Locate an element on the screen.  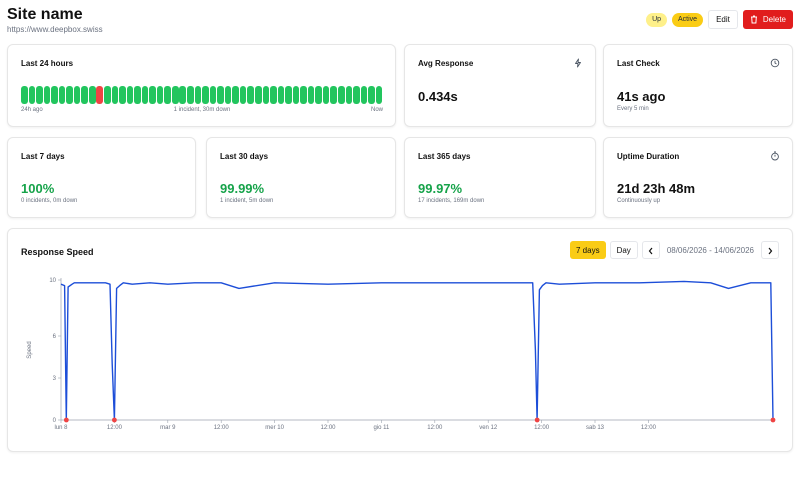
date-range-label: 08/06/2026 - 14/06/2026 is located at coordinates (710, 250).